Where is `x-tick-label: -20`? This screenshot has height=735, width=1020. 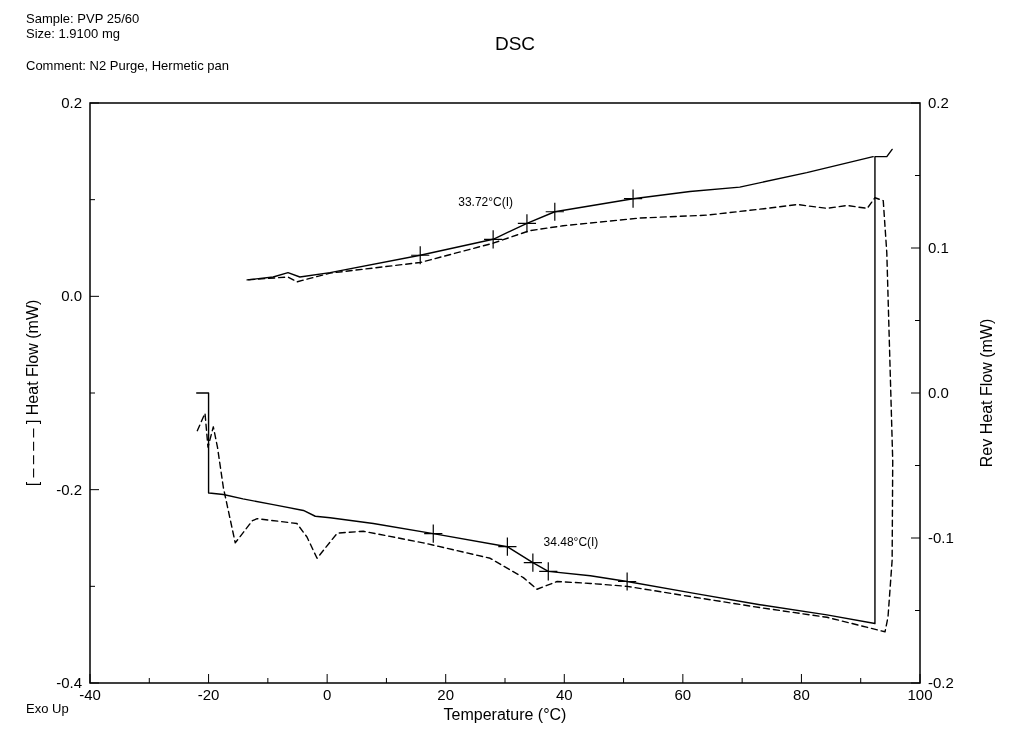 x-tick-label: -20 is located at coordinates (208, 694).